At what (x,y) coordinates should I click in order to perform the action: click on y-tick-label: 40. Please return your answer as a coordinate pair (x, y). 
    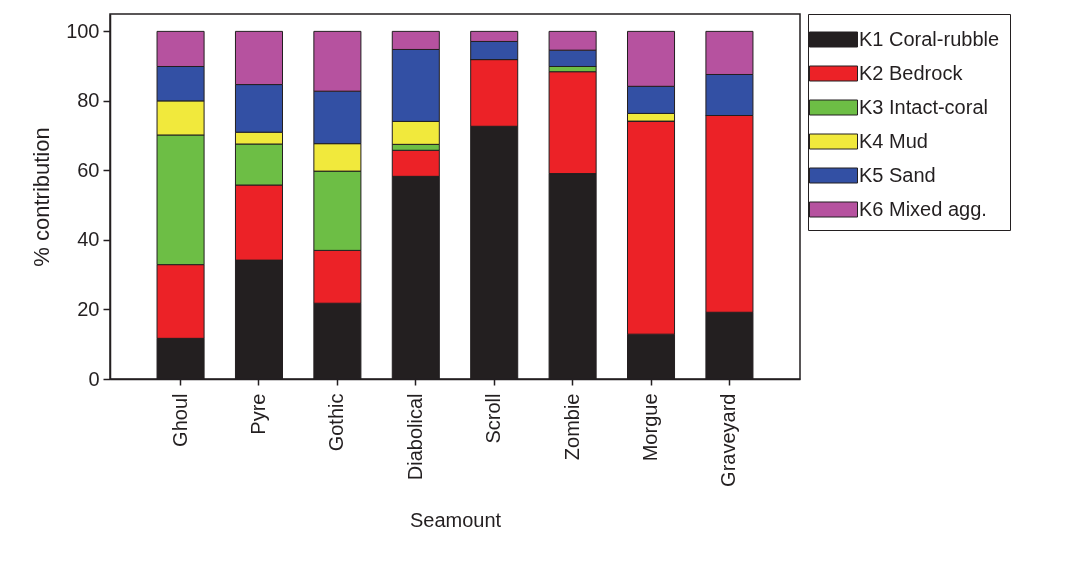
    Looking at the image, I should click on (88, 239).